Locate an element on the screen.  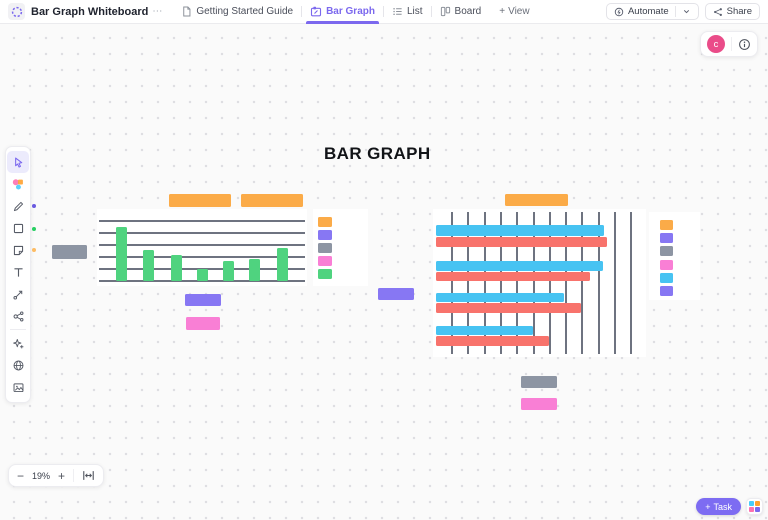
share-button: Share is located at coordinates (732, 11).